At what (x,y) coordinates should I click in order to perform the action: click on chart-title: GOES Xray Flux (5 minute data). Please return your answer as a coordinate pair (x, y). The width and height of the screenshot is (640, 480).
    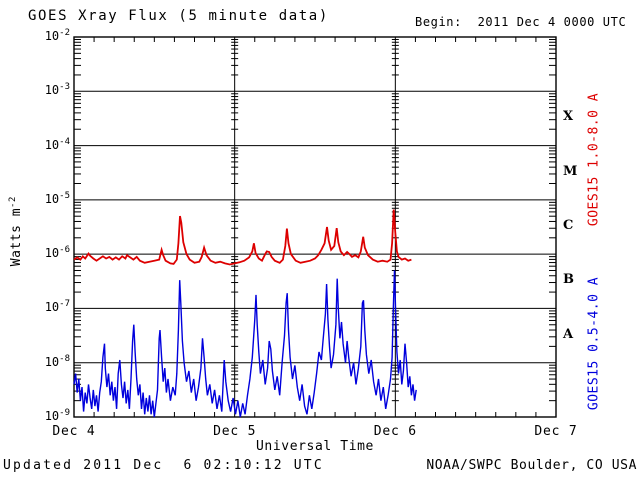
    Looking at the image, I should click on (178, 16).